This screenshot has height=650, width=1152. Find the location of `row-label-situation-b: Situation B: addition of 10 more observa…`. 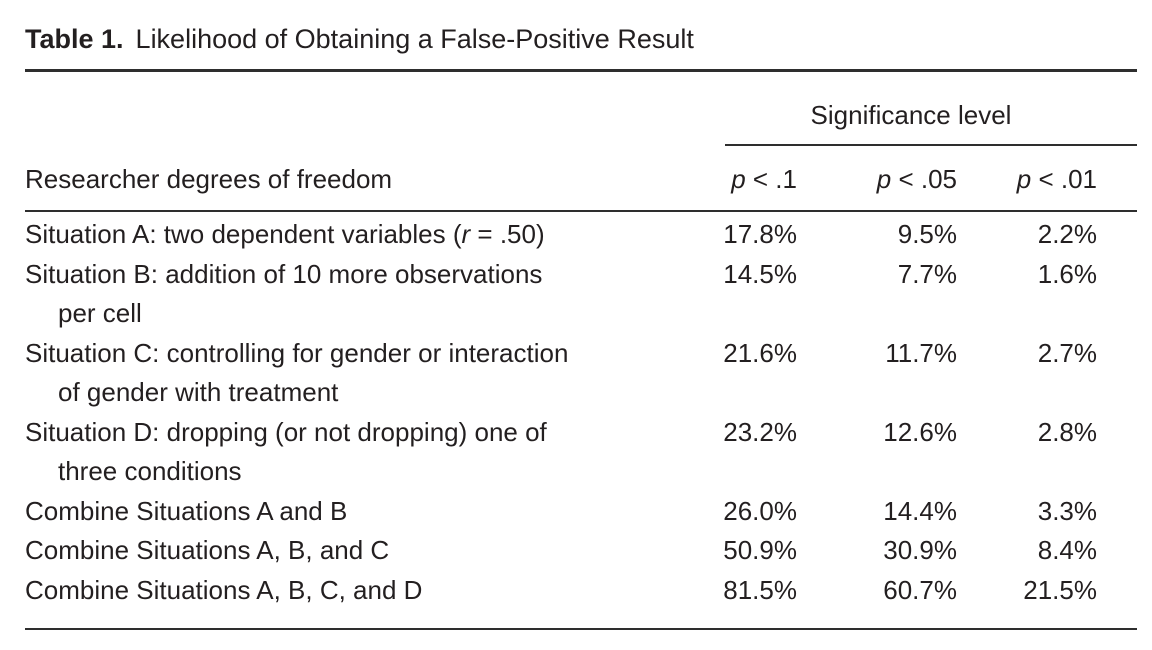

row-label-situation-b: Situation B: addition of 10 more observa… is located at coordinates (284, 293).